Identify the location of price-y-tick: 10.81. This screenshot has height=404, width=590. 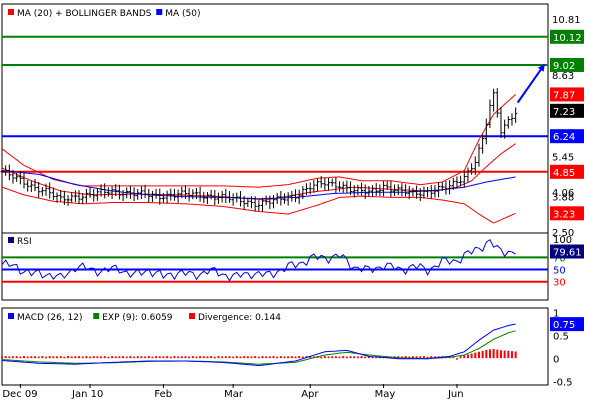
(566, 20).